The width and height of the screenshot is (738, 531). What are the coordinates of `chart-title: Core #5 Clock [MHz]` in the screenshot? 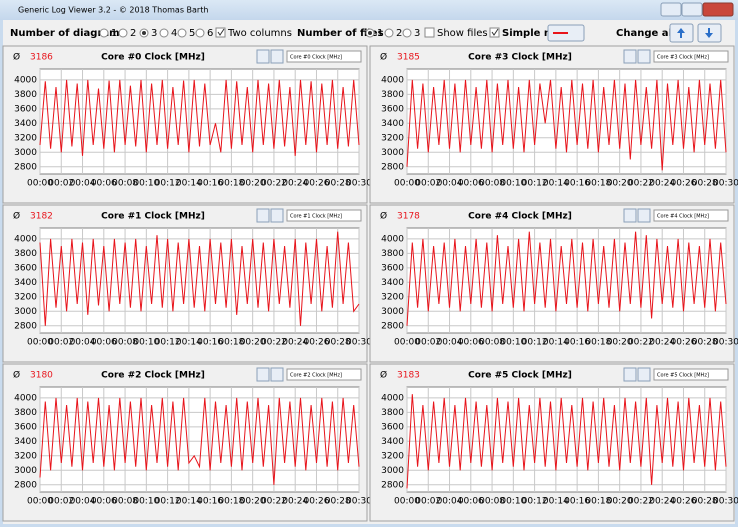 It's located at (520, 376).